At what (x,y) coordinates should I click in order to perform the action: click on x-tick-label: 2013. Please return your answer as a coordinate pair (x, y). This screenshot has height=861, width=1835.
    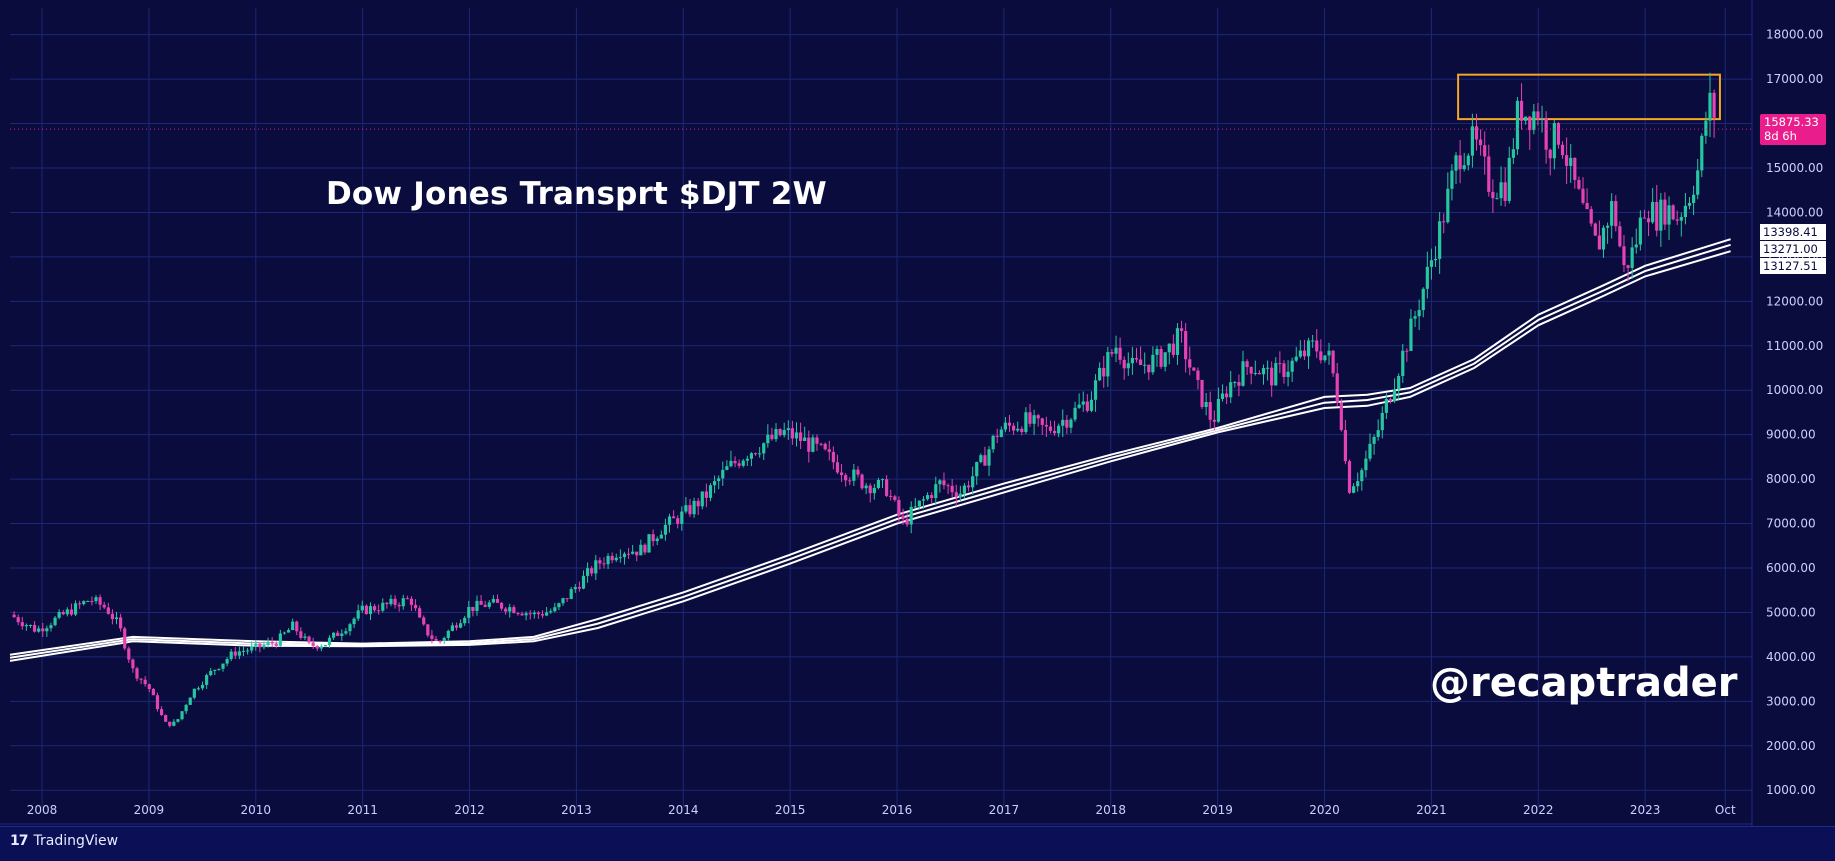
    Looking at the image, I should click on (576, 810).